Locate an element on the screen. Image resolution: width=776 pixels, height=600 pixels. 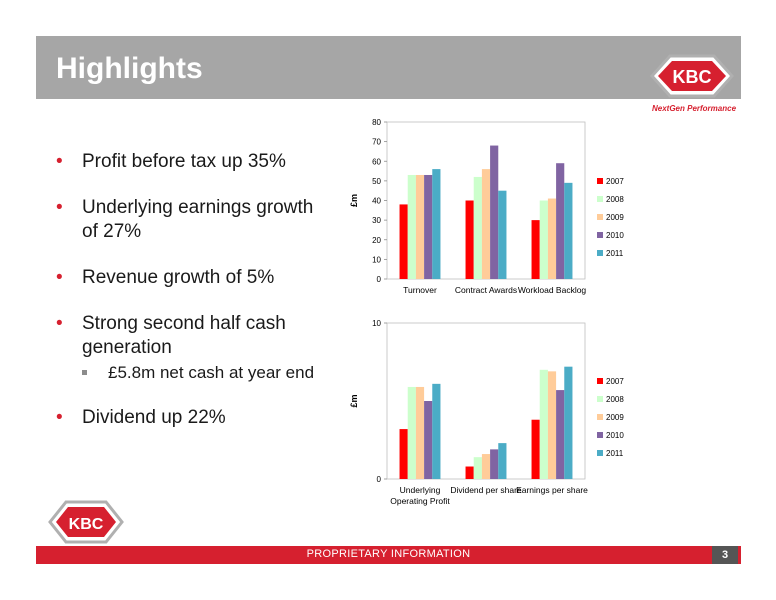
x-tick-label: Operating Profit is located at coordinates (420, 501).